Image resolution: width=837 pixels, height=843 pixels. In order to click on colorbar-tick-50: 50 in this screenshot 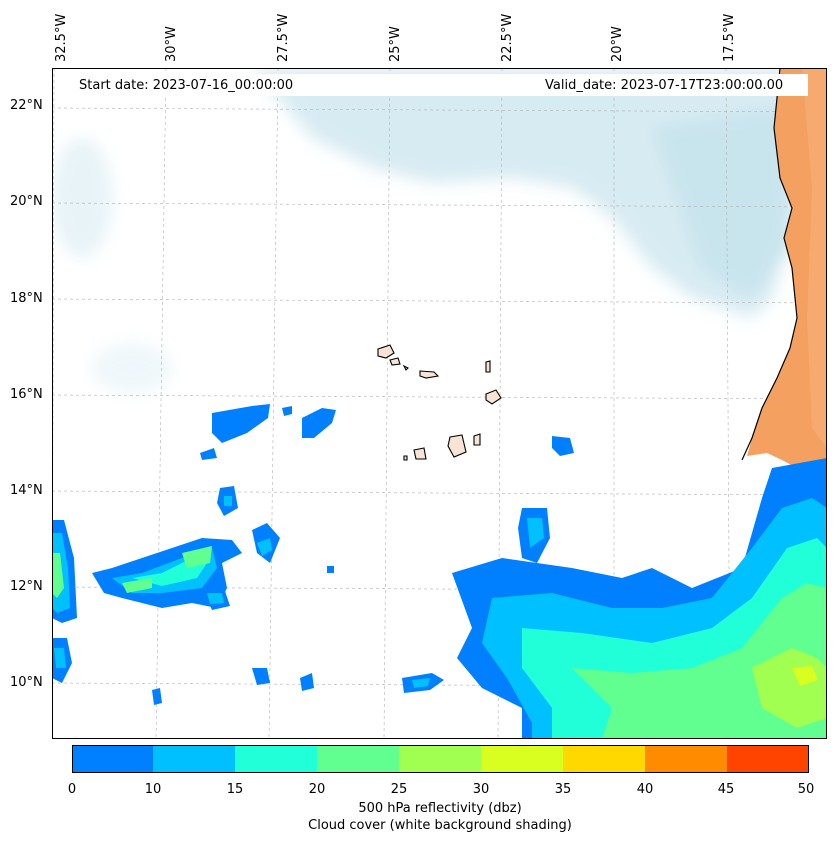, I will do `click(806, 789)`.